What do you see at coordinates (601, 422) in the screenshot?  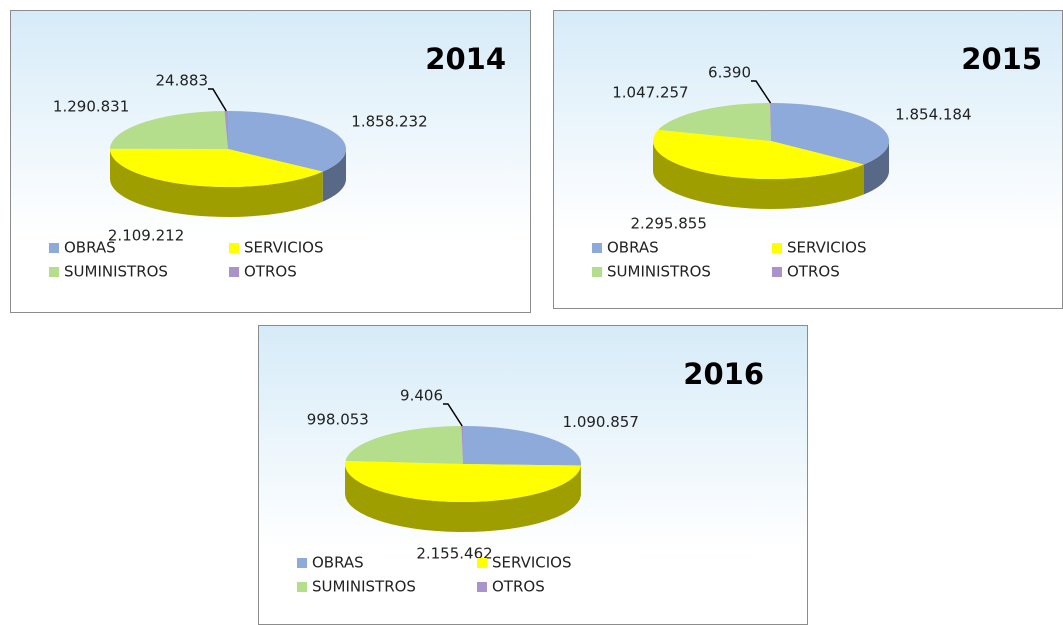 I see `data-label: 1.090.857` at bounding box center [601, 422].